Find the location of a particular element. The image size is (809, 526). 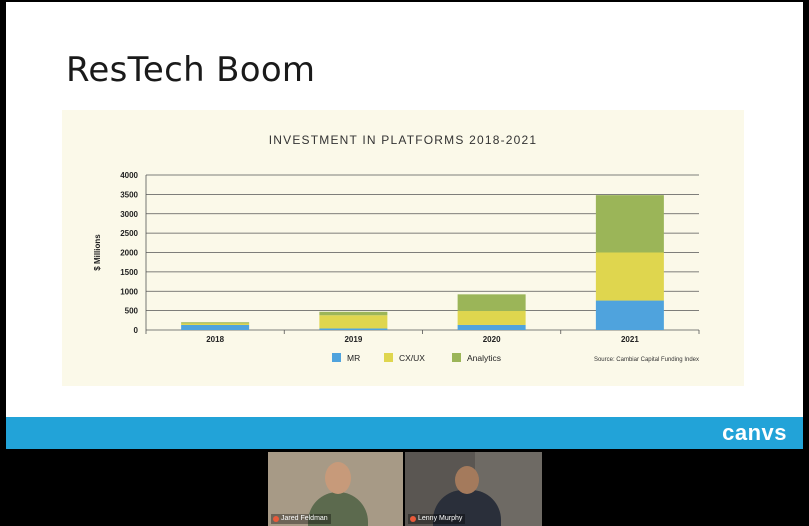

participant-figure is located at coordinates (467, 508).